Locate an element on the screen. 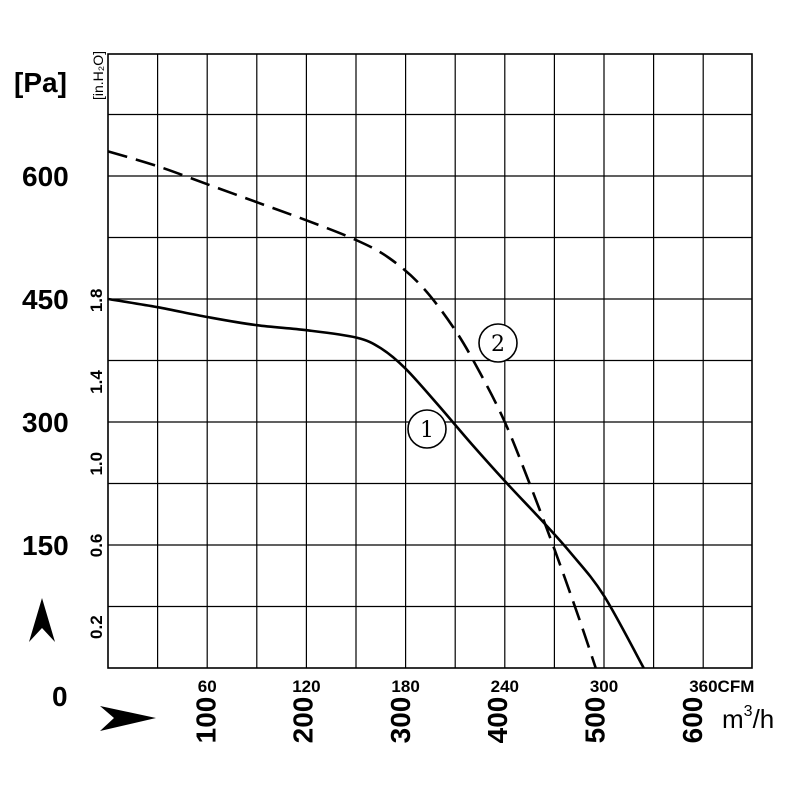  x-axis-unit-m3h: m3/h is located at coordinates (748, 718).